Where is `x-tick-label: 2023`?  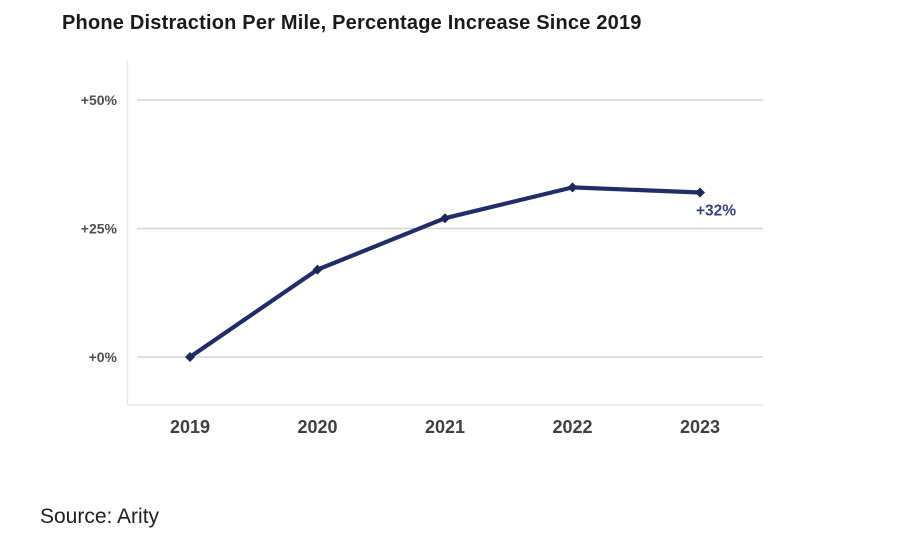
x-tick-label: 2023 is located at coordinates (700, 427).